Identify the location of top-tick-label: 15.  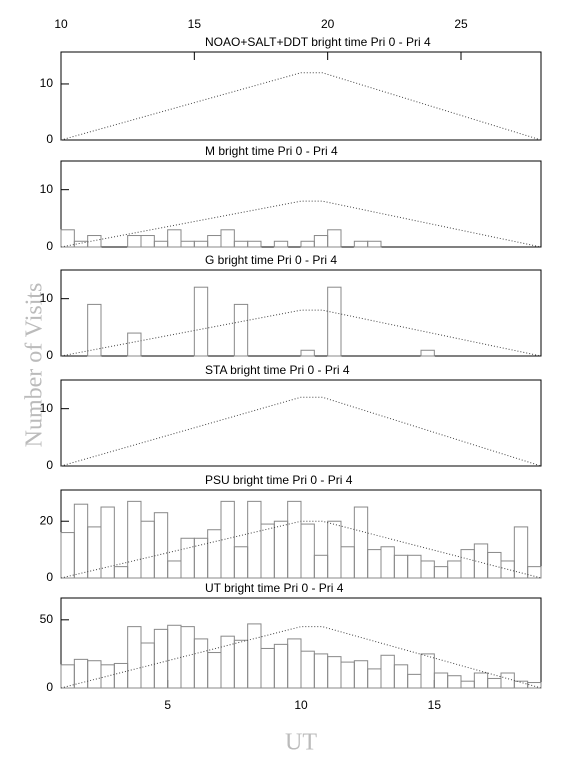
(195, 24).